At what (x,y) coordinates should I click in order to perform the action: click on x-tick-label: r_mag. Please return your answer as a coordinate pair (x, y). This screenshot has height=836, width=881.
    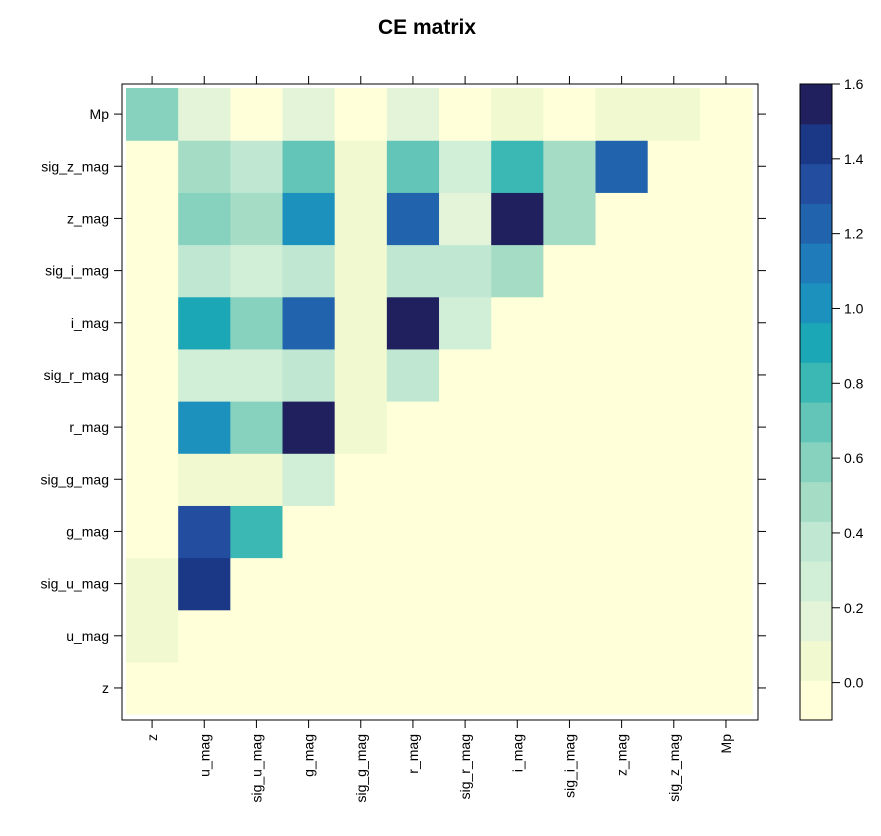
    Looking at the image, I should click on (413, 754).